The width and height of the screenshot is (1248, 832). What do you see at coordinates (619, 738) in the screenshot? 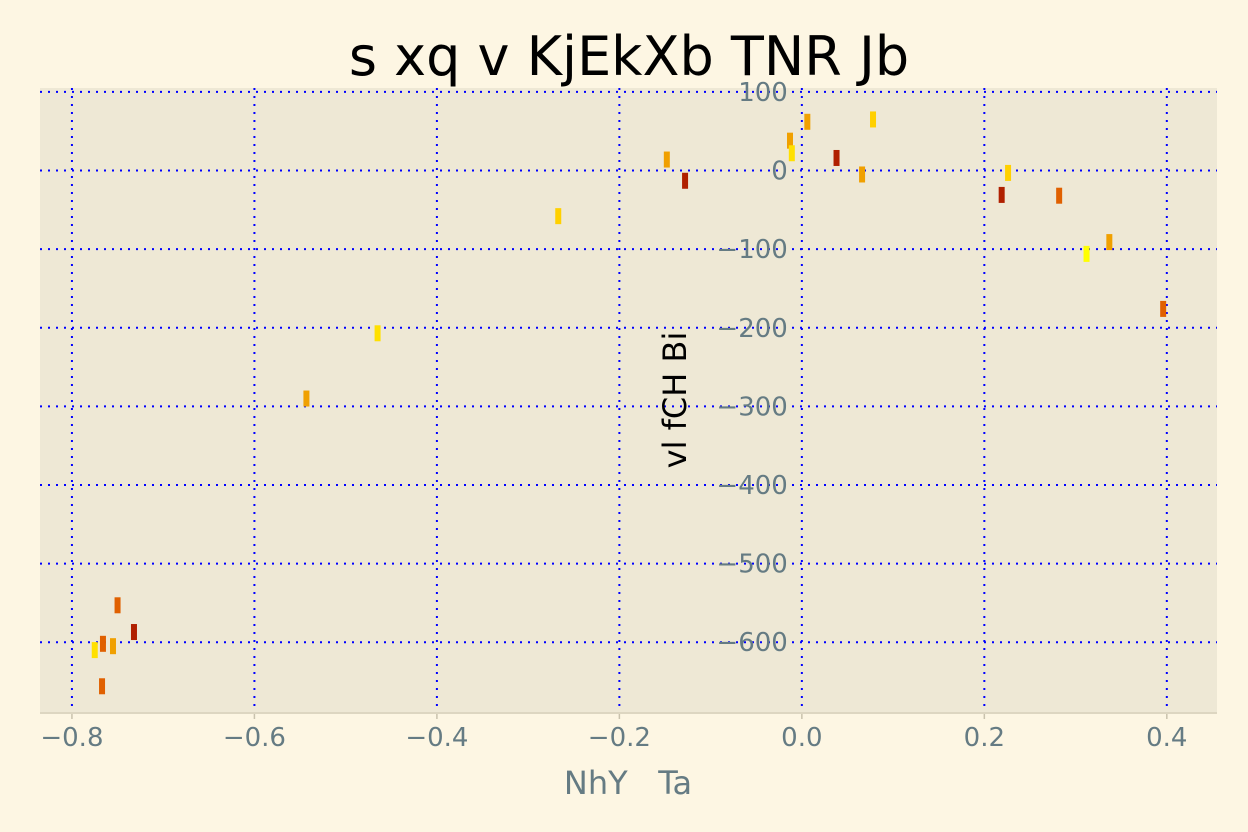
I see `x-tick-label: −0.2` at bounding box center [619, 738].